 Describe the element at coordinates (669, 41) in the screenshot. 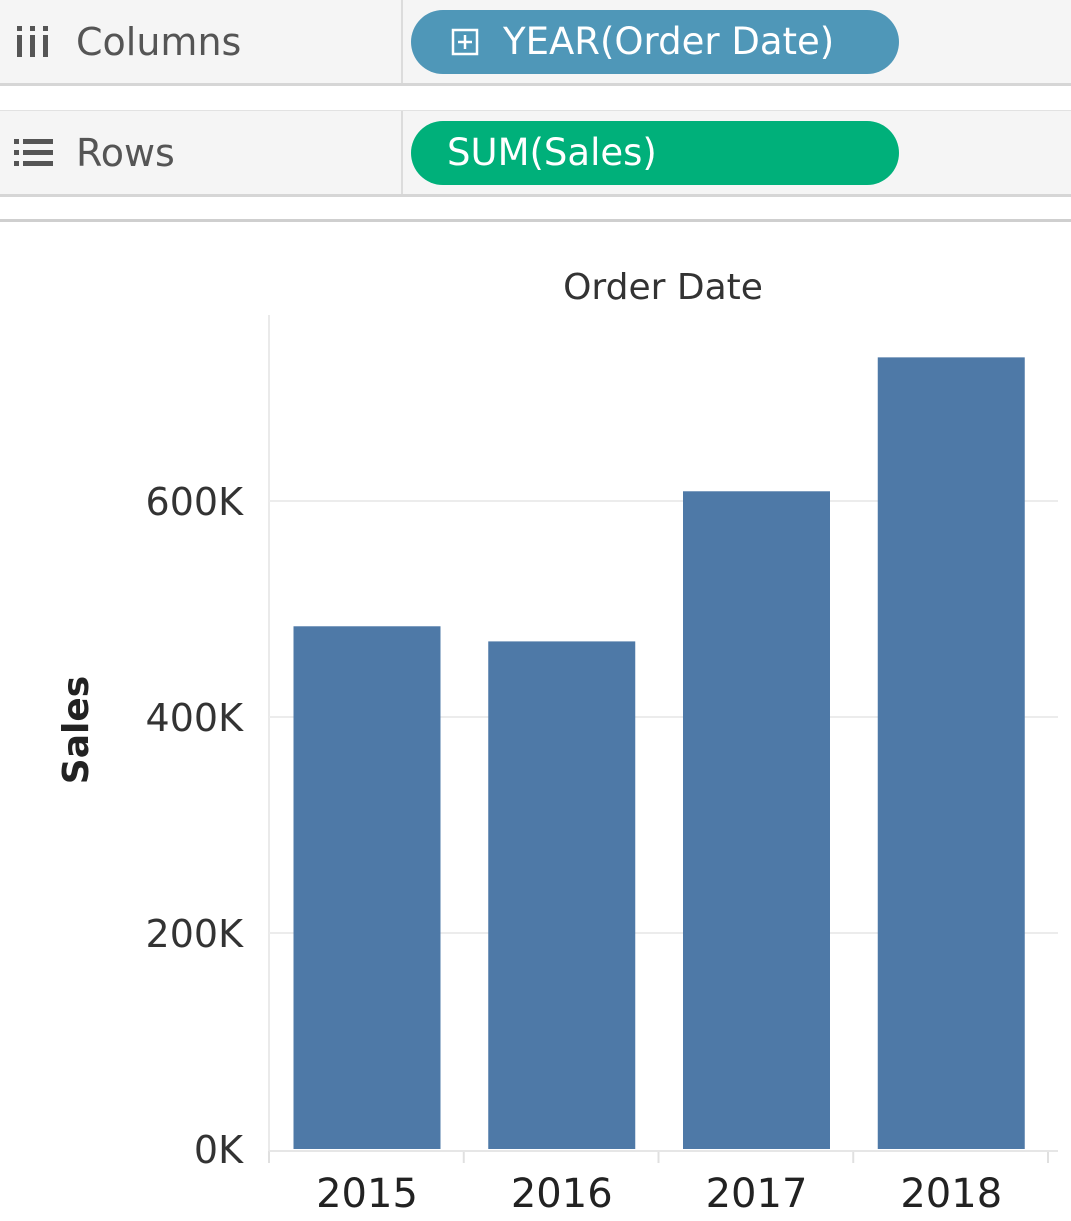

I see `year-order-date-pill-label: YEAR(Order Date)` at that location.